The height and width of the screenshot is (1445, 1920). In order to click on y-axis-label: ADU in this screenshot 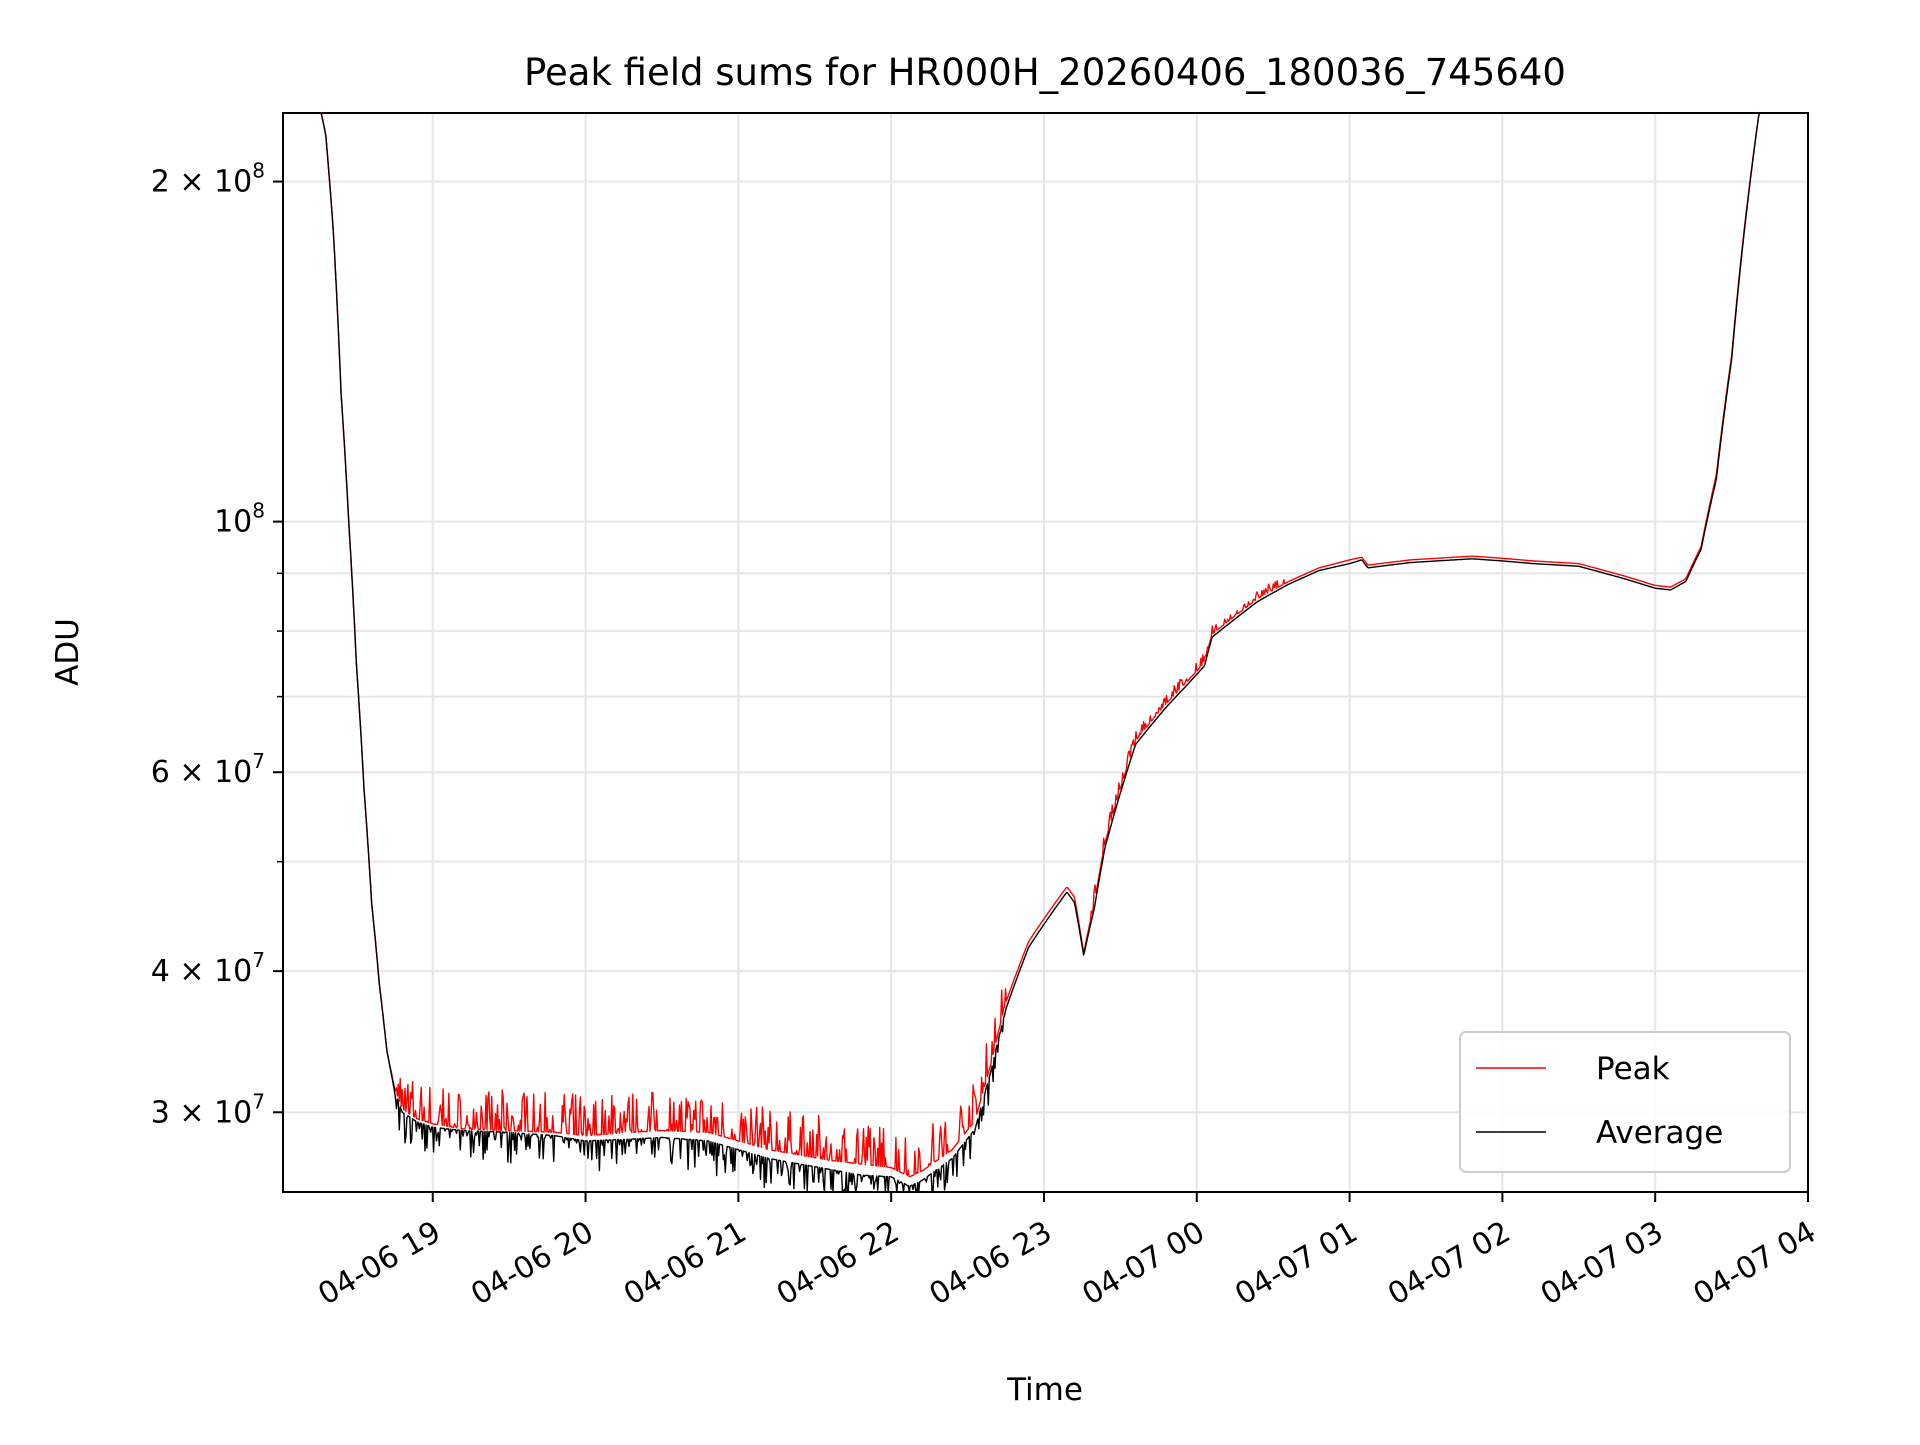, I will do `click(68, 652)`.